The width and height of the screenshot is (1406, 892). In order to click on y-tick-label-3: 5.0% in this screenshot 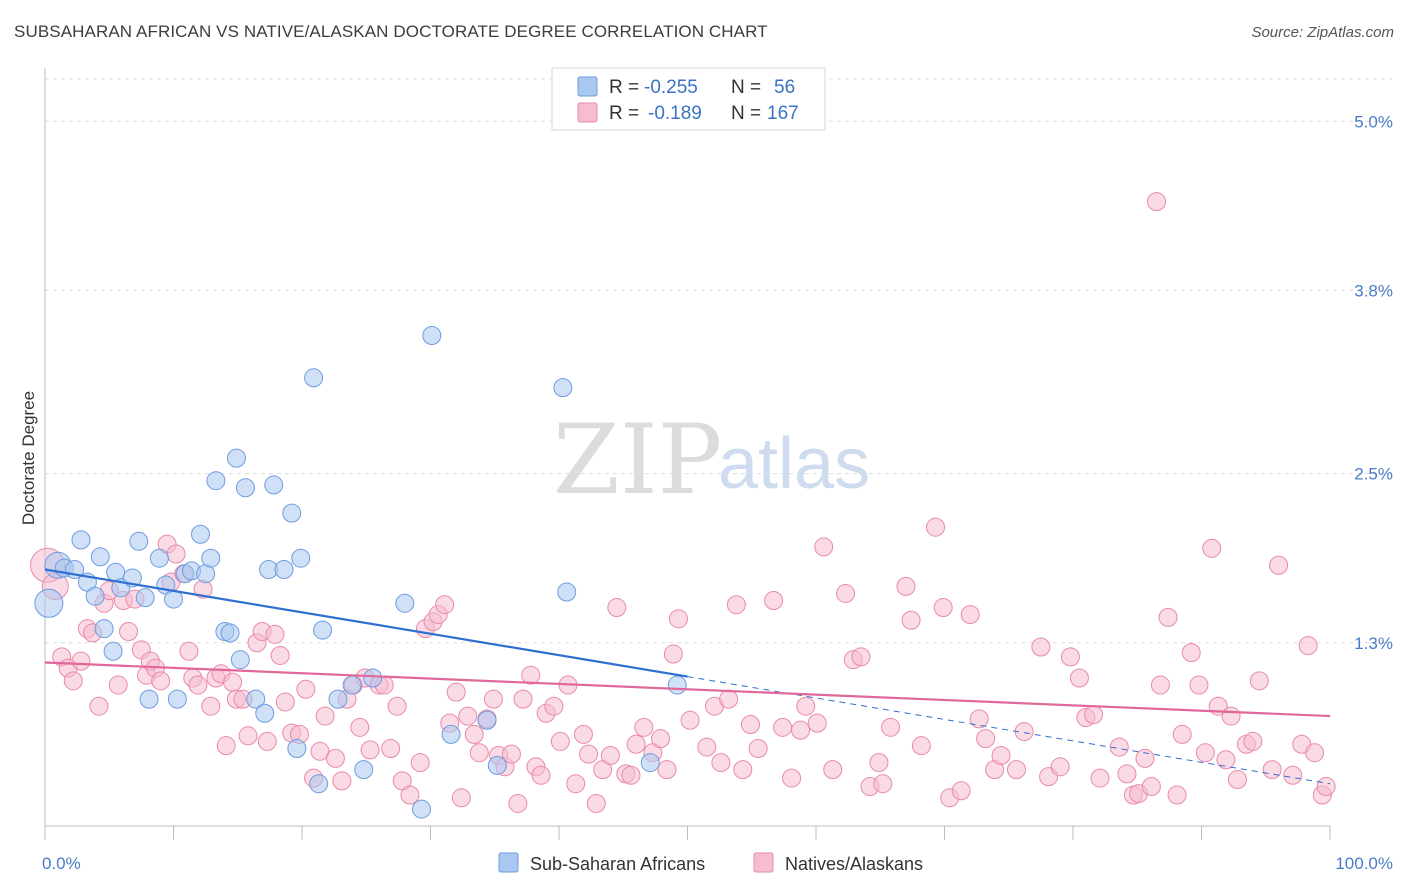, I will do `click(1373, 121)`.